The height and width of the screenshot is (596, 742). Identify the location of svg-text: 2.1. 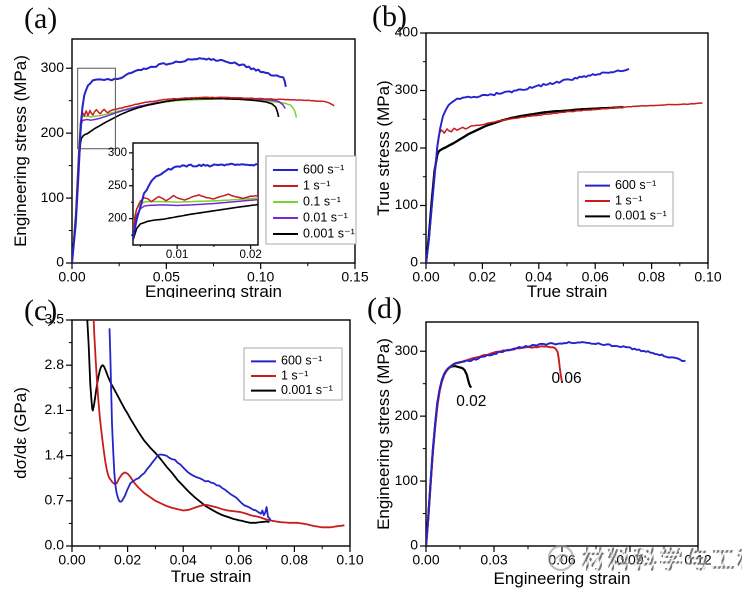
(55, 409).